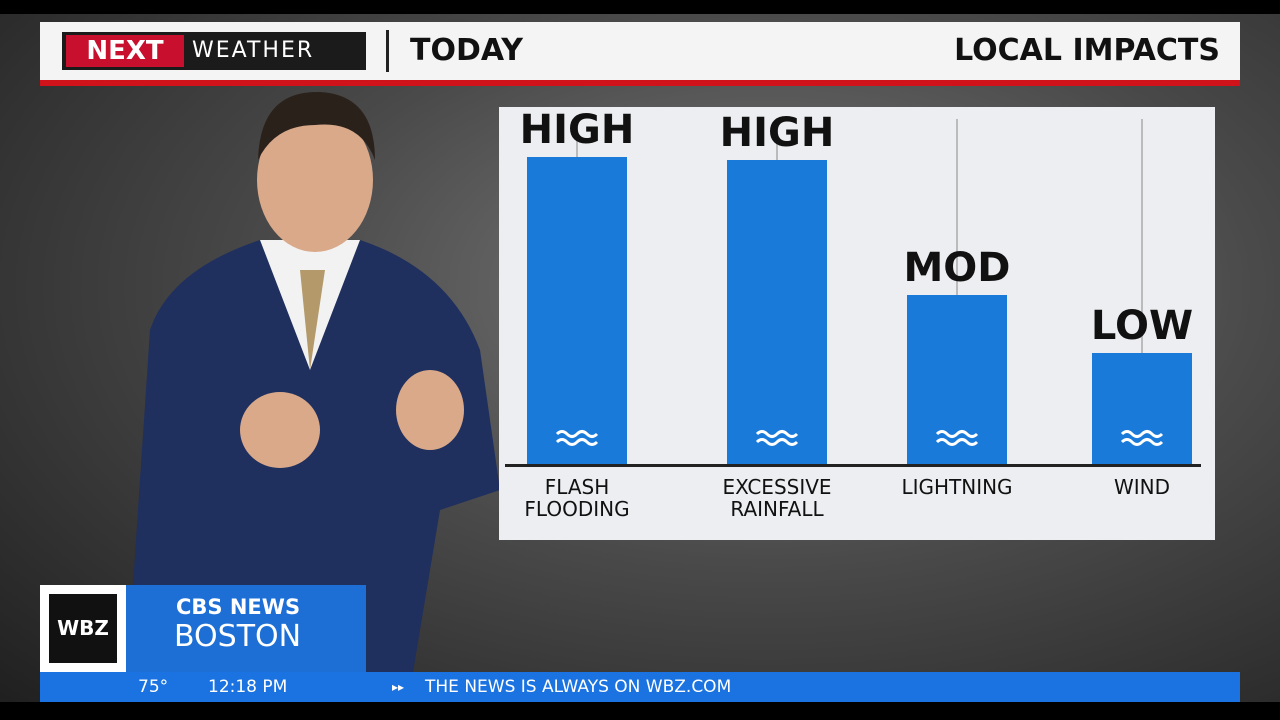 This screenshot has width=1280, height=720. I want to click on header-bar: NEXT WEATHER TODAY LOCAL IMPACTS, so click(640, 54).